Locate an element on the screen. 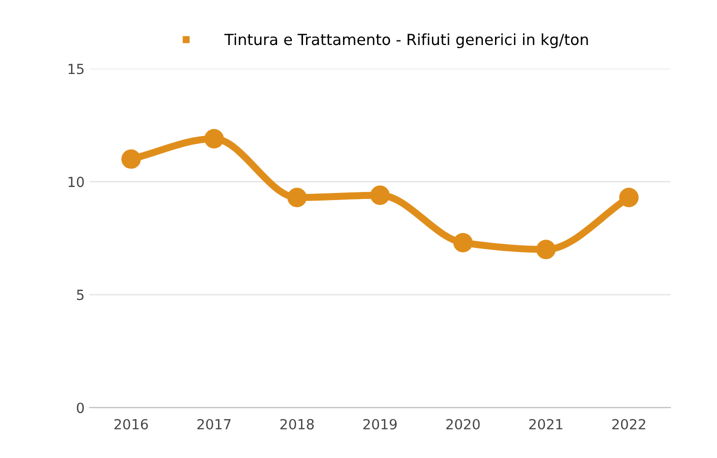 This screenshot has width=717, height=458. y-tick-label: 5 is located at coordinates (80, 295).